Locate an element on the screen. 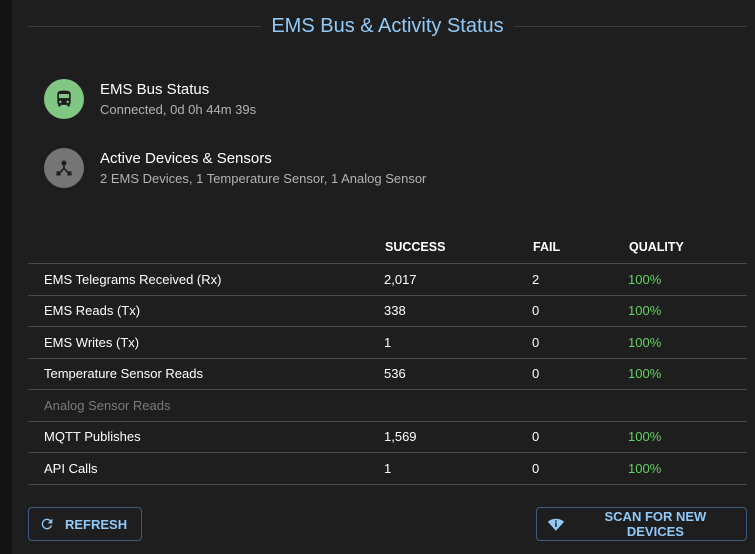 This screenshot has width=755, height=554. metric-name: MQTT Publishes is located at coordinates (206, 437).